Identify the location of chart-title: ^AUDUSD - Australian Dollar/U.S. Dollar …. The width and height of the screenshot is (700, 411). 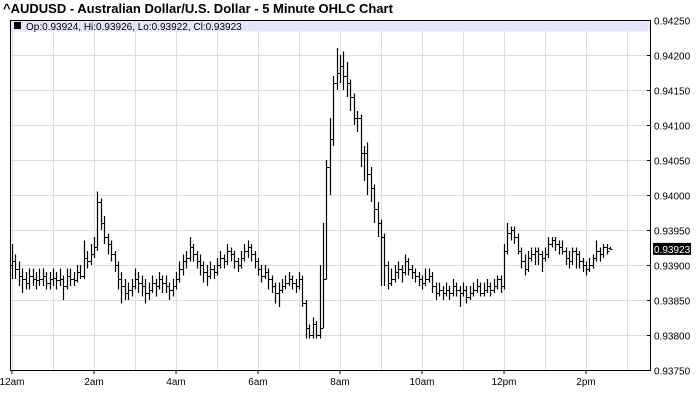
(198, 8).